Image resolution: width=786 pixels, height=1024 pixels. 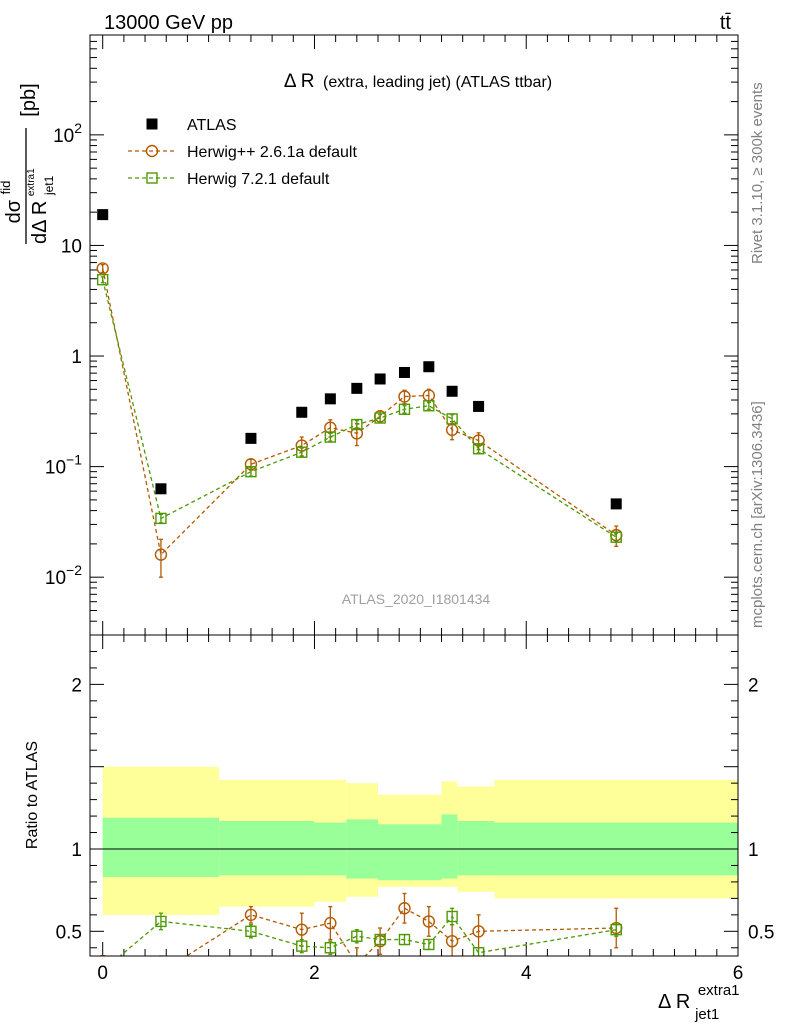 I want to click on ratio-xtick-label: 2, so click(x=314, y=973).